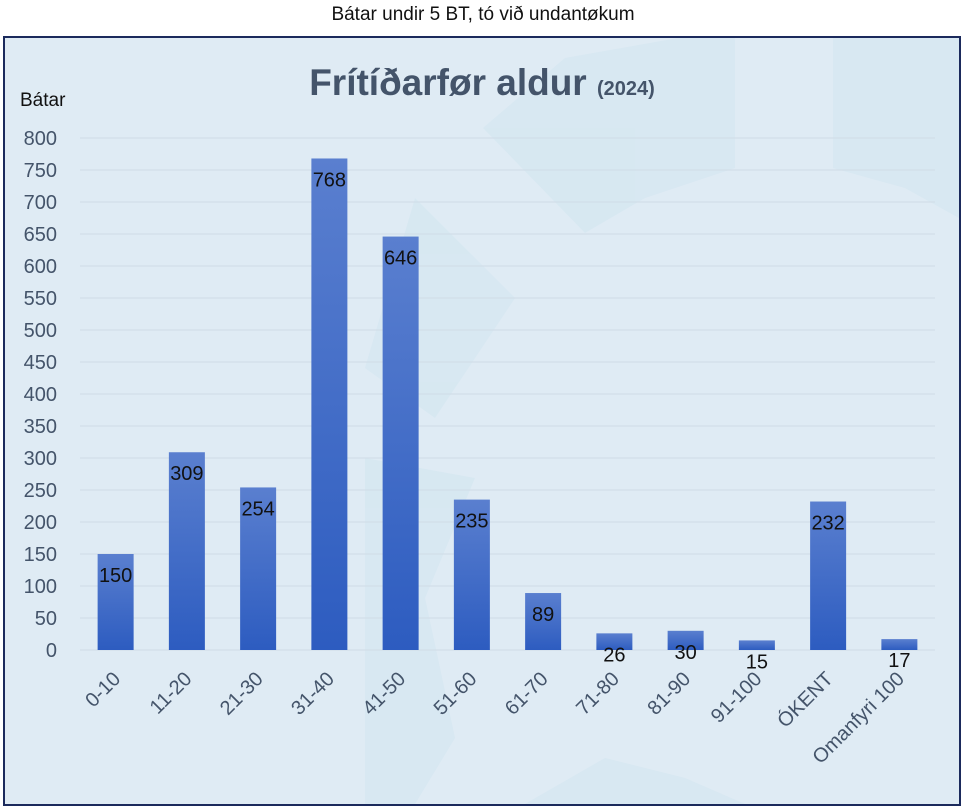  What do you see at coordinates (257, 509) in the screenshot?
I see `data-label: 254` at bounding box center [257, 509].